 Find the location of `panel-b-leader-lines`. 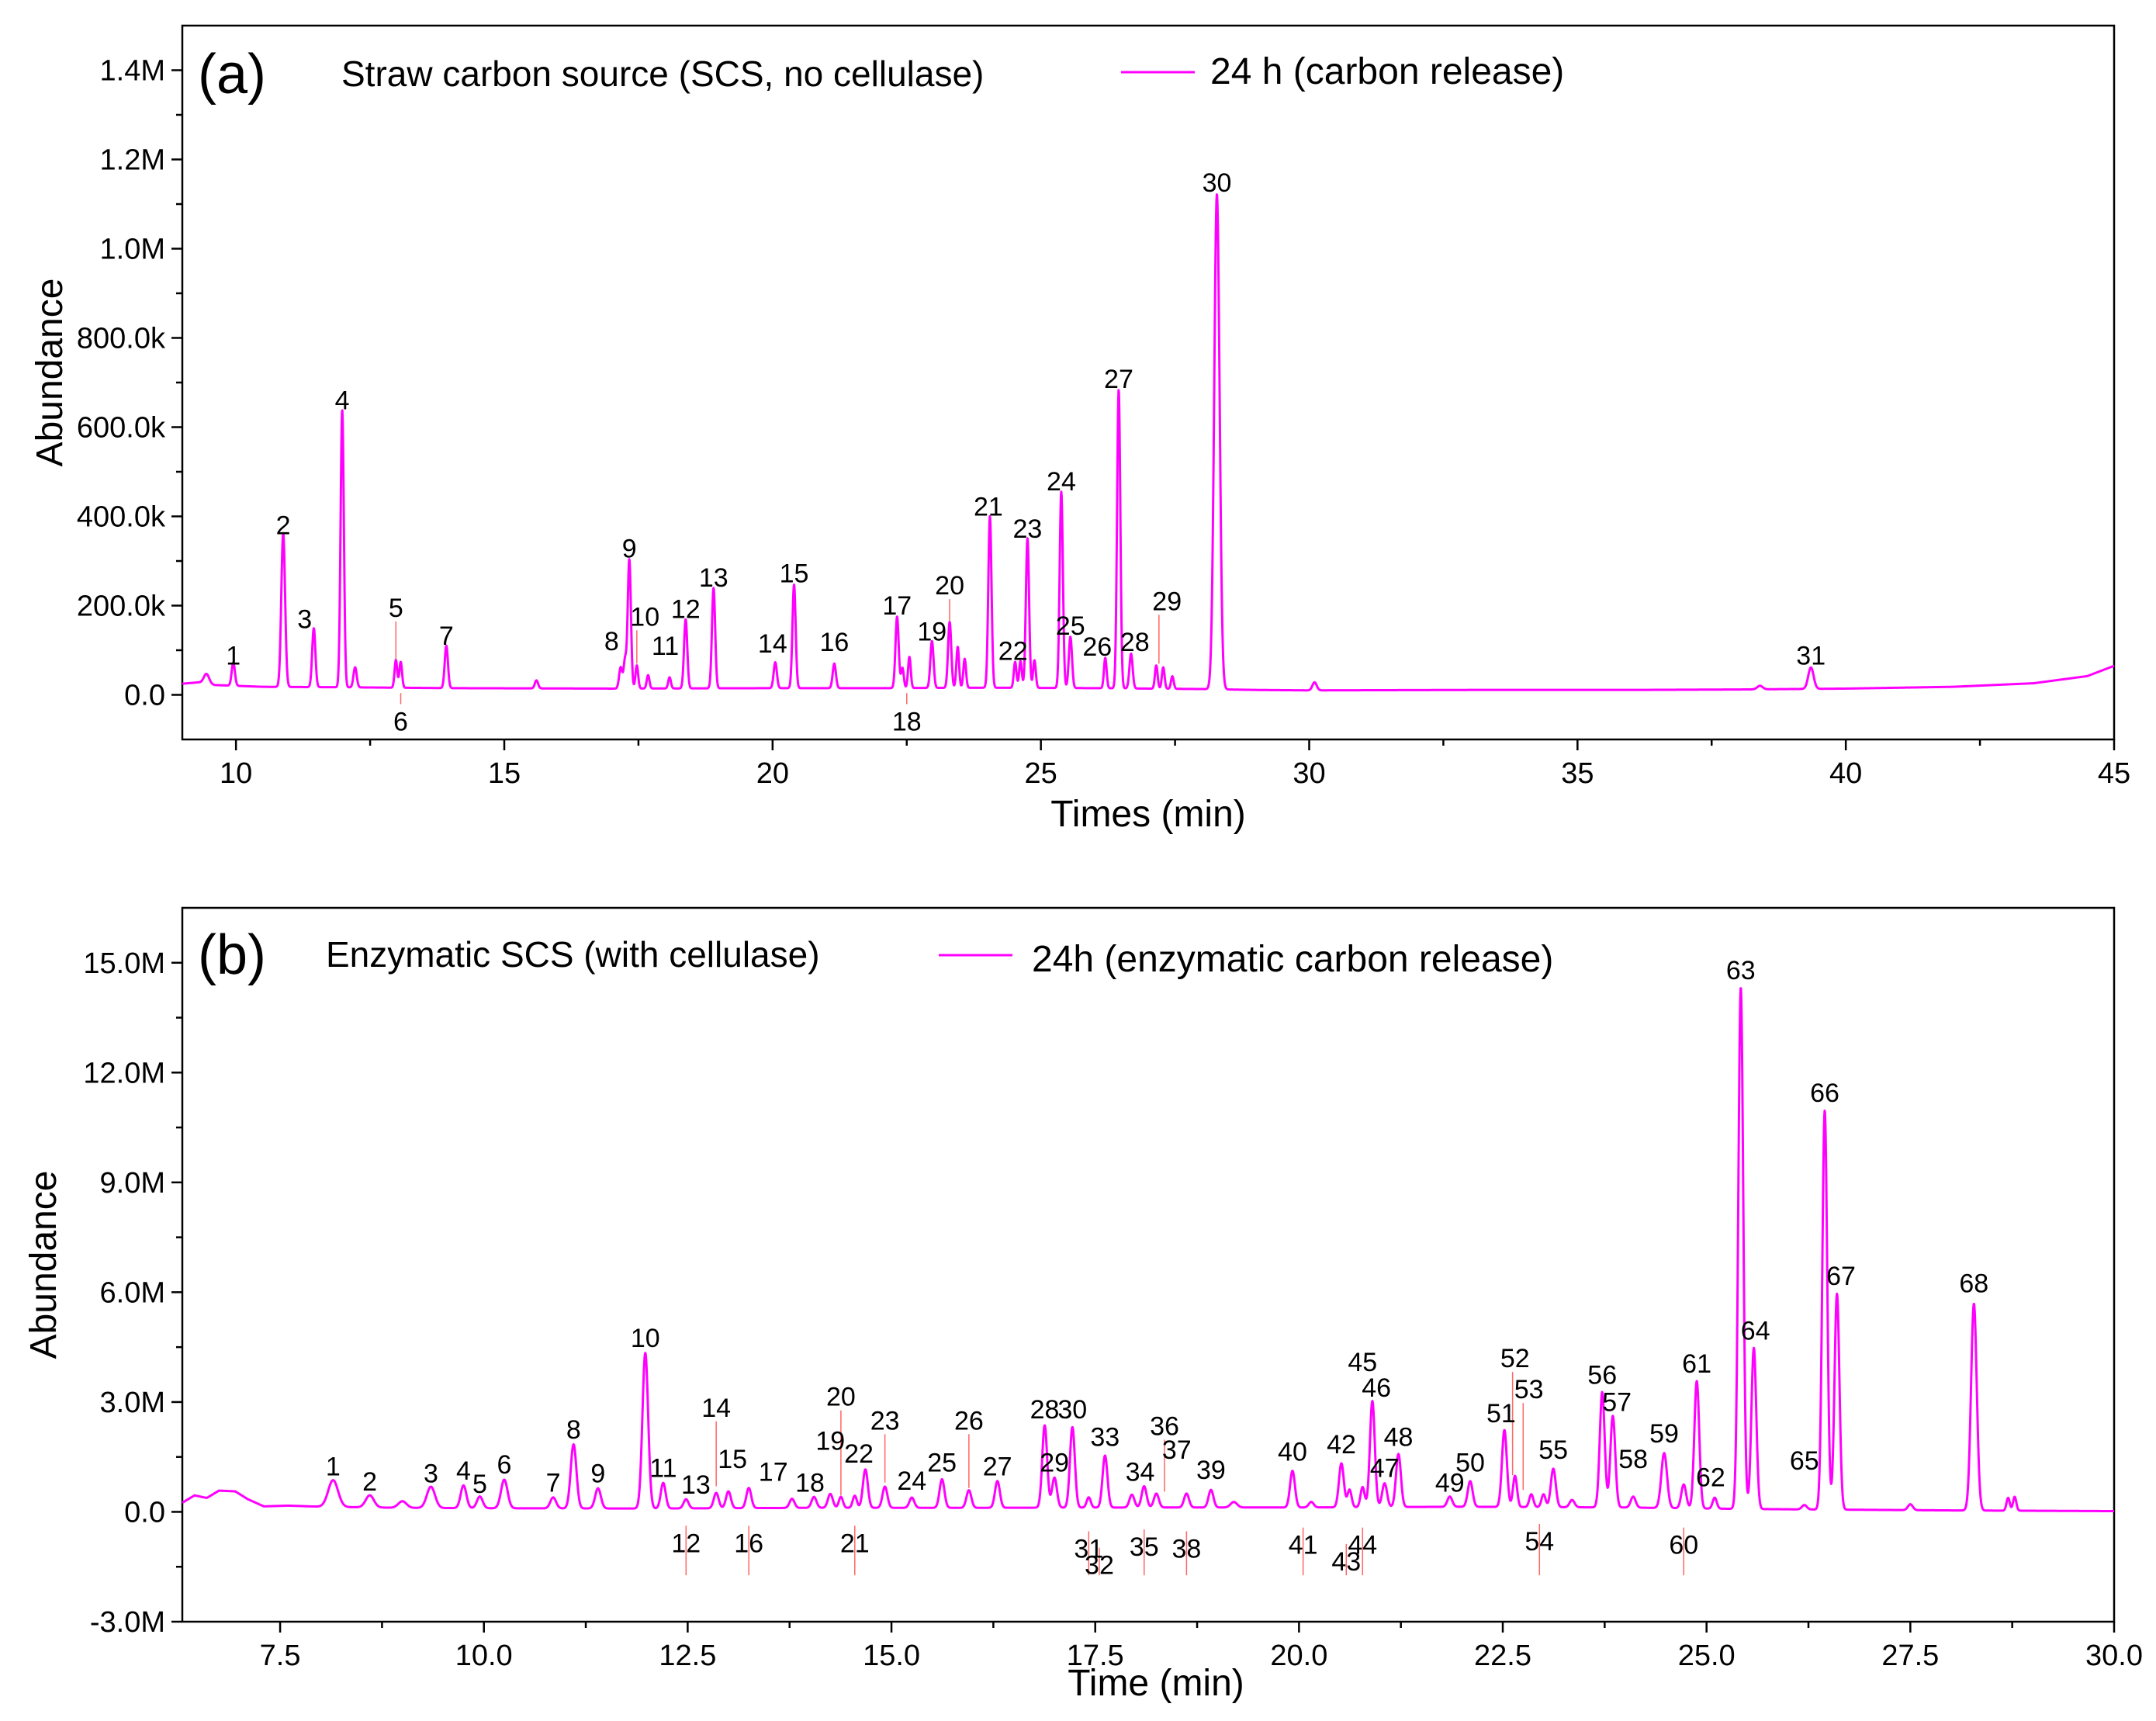

panel-b-leader-lines is located at coordinates (1185, 1474).